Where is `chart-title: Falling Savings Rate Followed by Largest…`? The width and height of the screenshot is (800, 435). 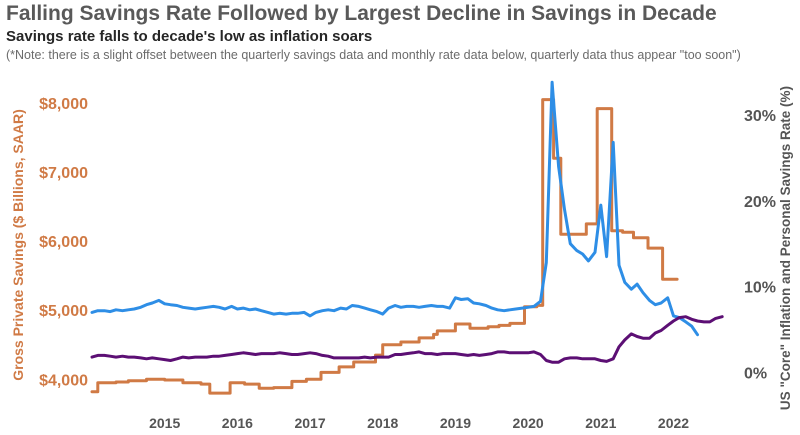 chart-title: Falling Savings Rate Followed by Largest… is located at coordinates (361, 13).